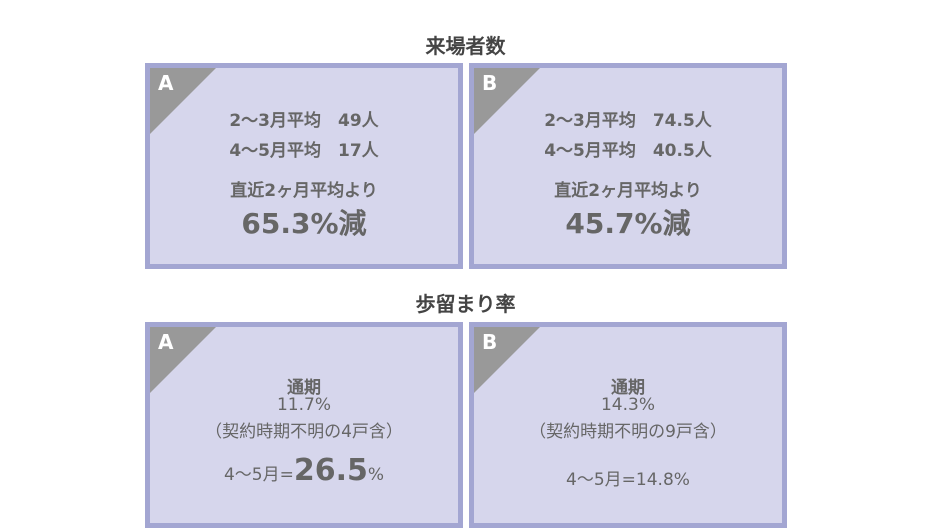  What do you see at coordinates (376, 475) in the screenshot?
I see `recent-suffix: %` at bounding box center [376, 475].